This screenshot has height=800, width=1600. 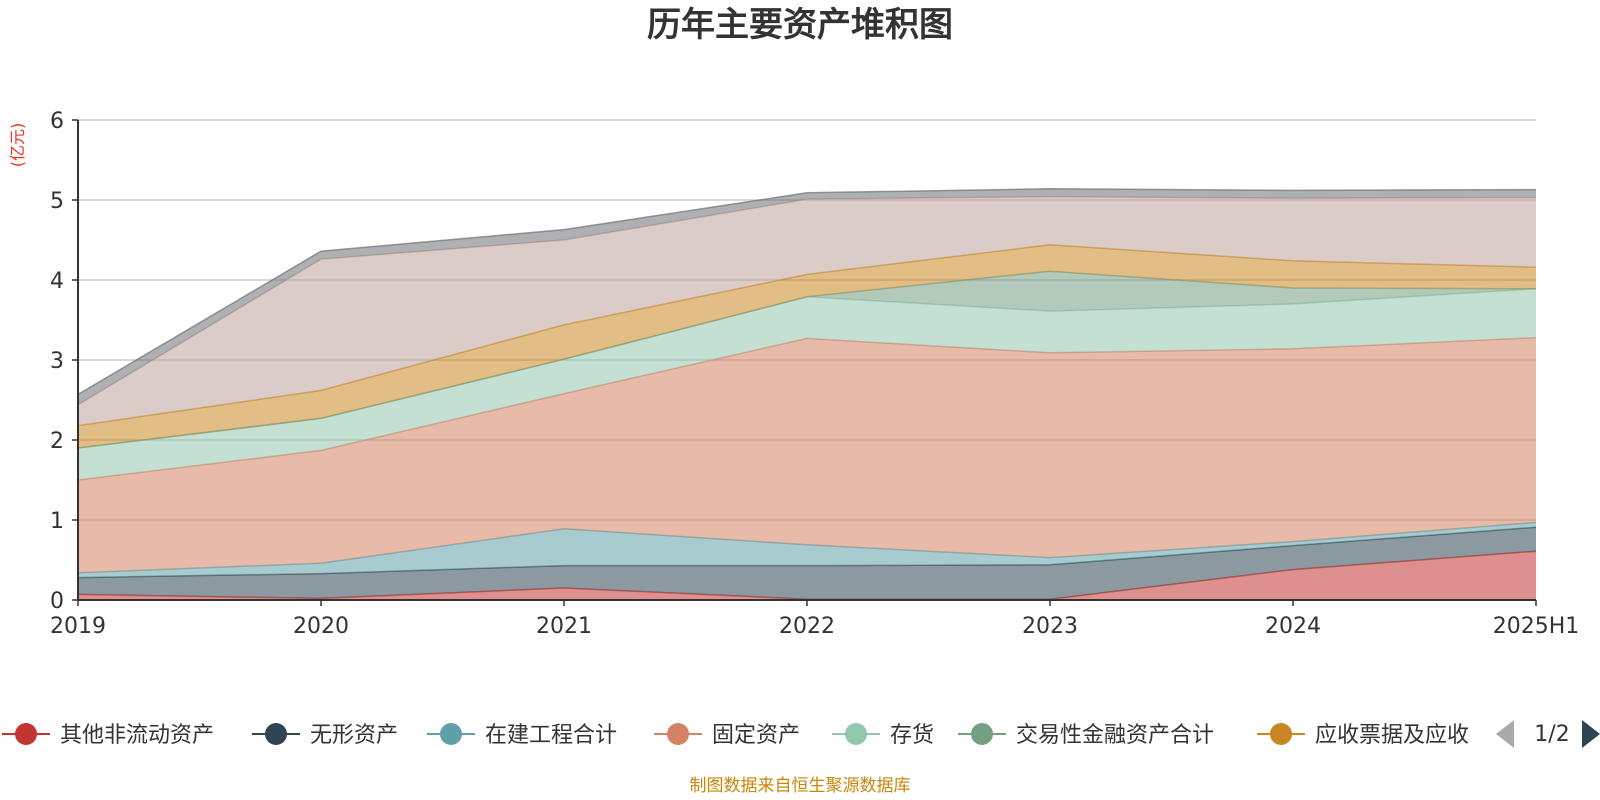 What do you see at coordinates (564, 626) in the screenshot?
I see `x-tick-label: 2021` at bounding box center [564, 626].